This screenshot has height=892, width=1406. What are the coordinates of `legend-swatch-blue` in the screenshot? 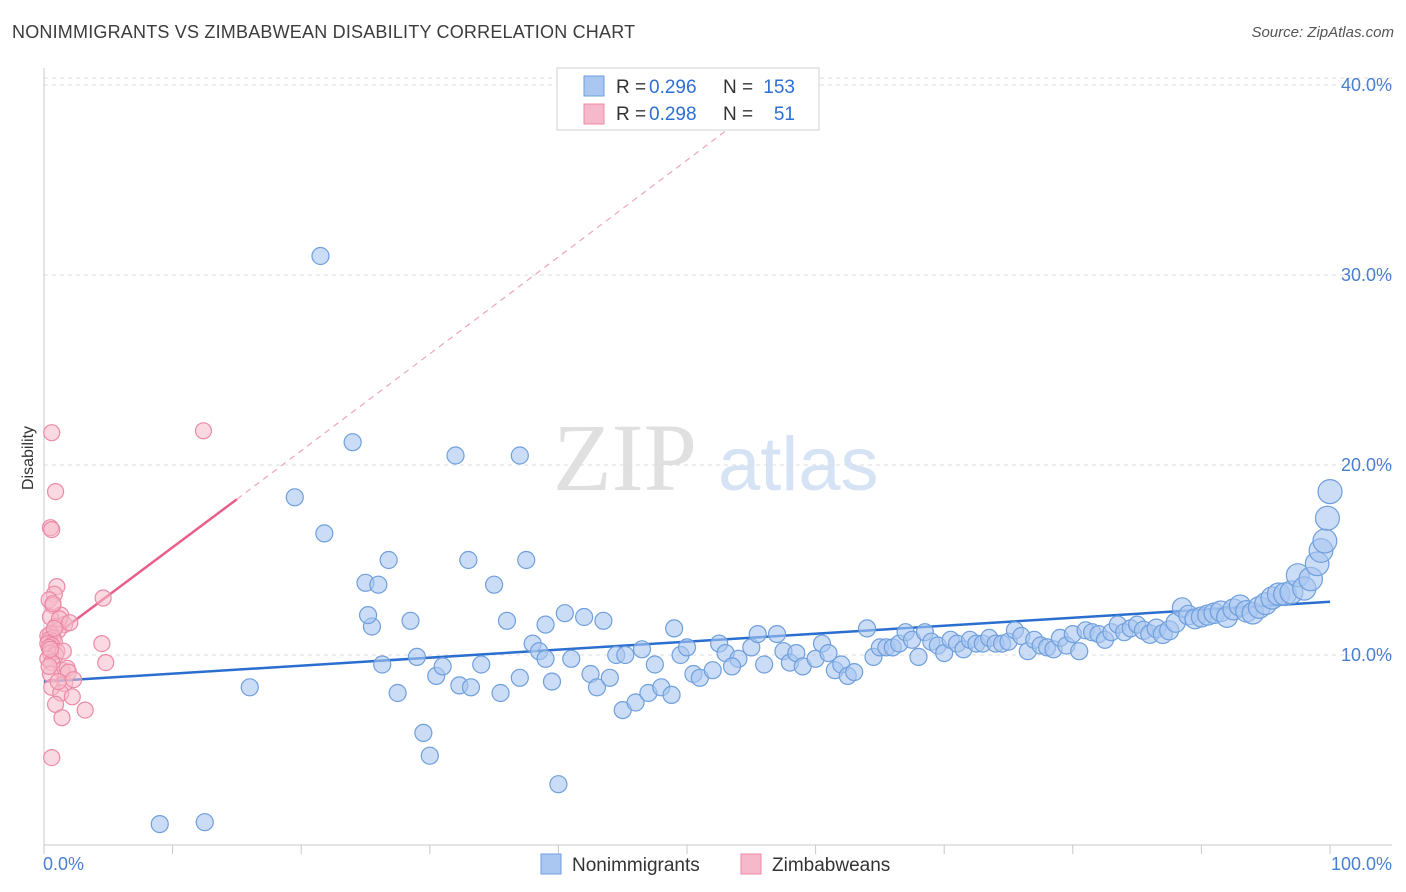 It's located at (594, 86).